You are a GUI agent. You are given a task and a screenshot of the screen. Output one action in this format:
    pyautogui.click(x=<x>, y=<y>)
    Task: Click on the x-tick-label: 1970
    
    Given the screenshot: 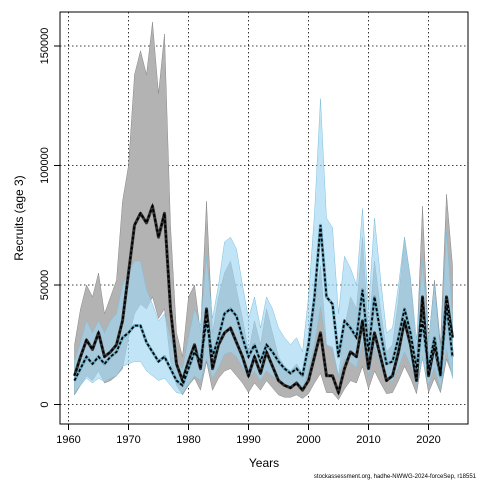 What is the action you would take?
    pyautogui.click(x=128, y=440)
    